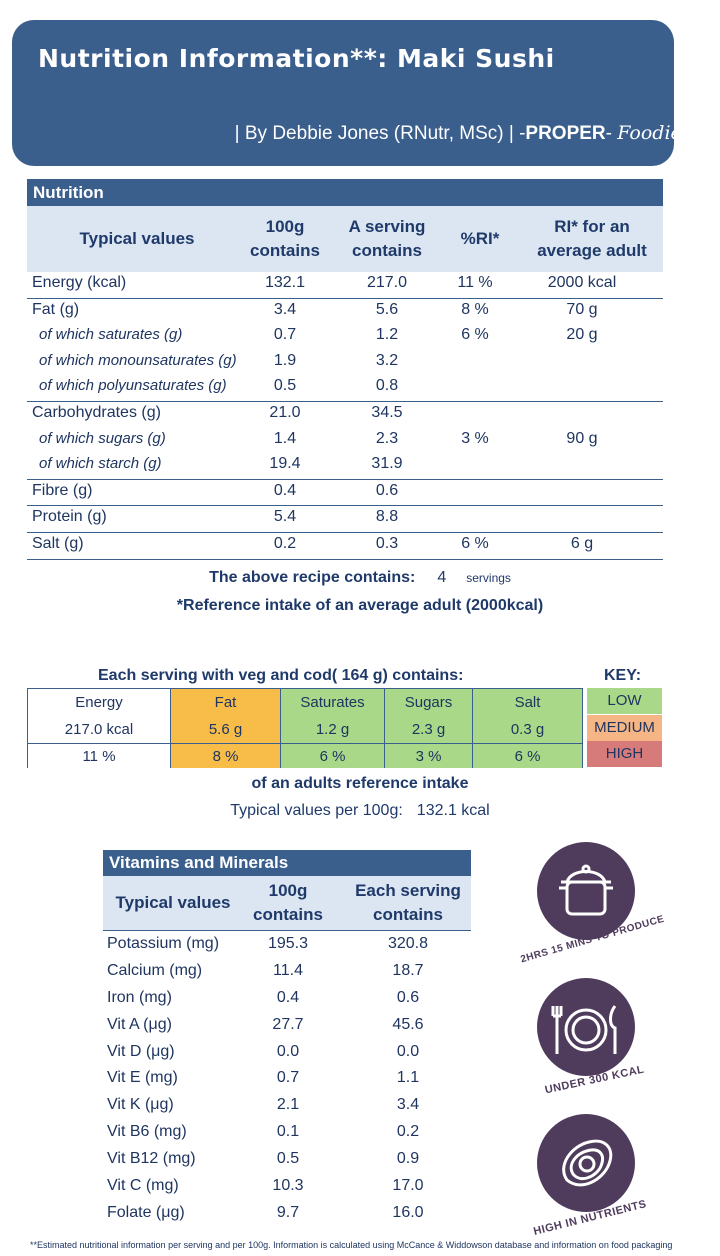 This screenshot has height=1256, width=720. I want to click on per100g-caption: Typical values per 100g: 132.1 kcal, so click(360, 811).